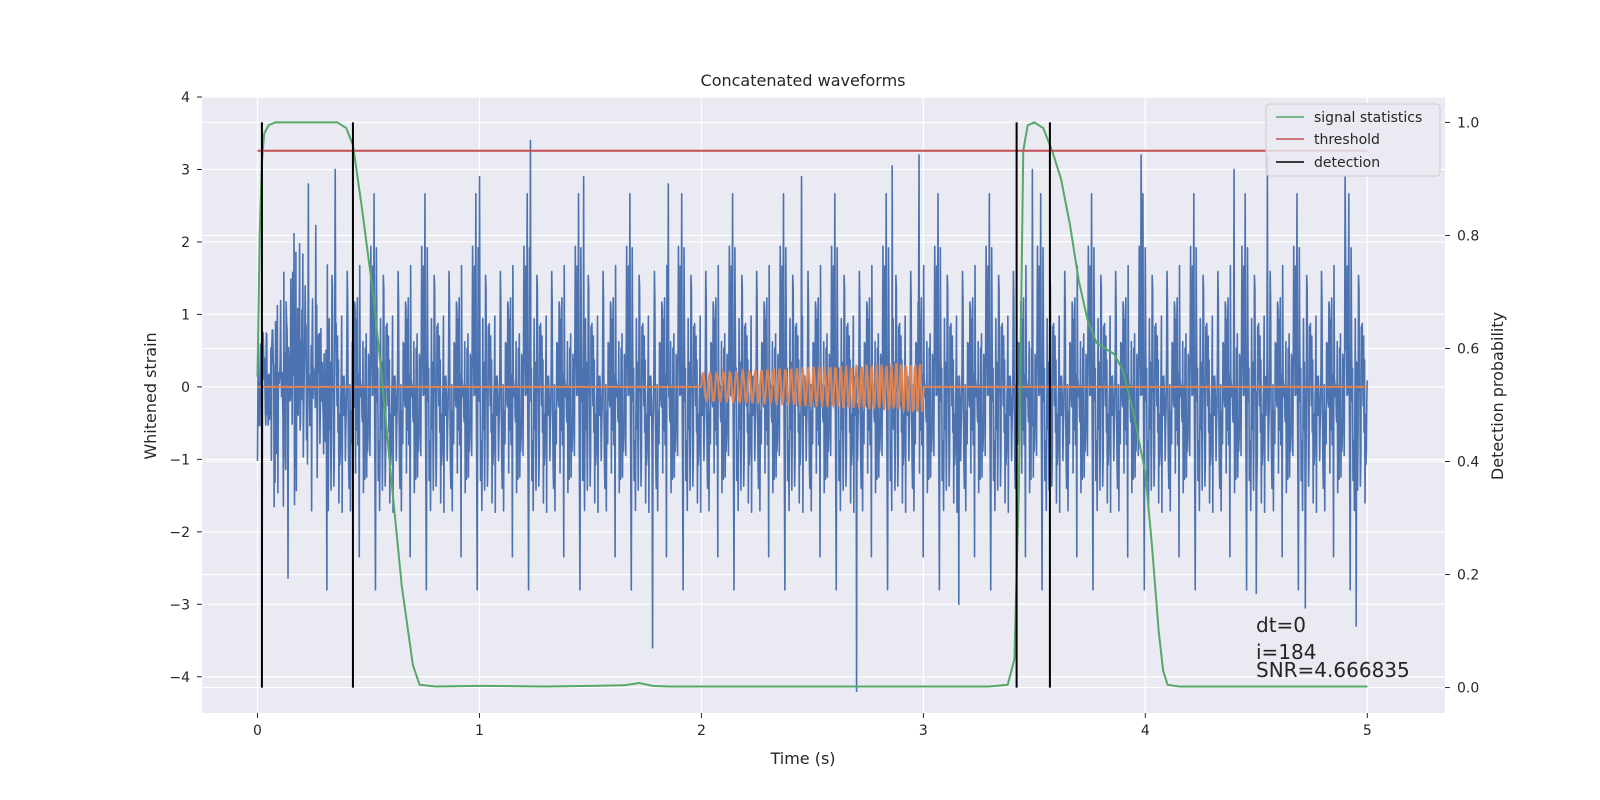 This screenshot has height=800, width=1600. What do you see at coordinates (1347, 163) in the screenshot?
I see `legend-entry-detection: detection` at bounding box center [1347, 163].